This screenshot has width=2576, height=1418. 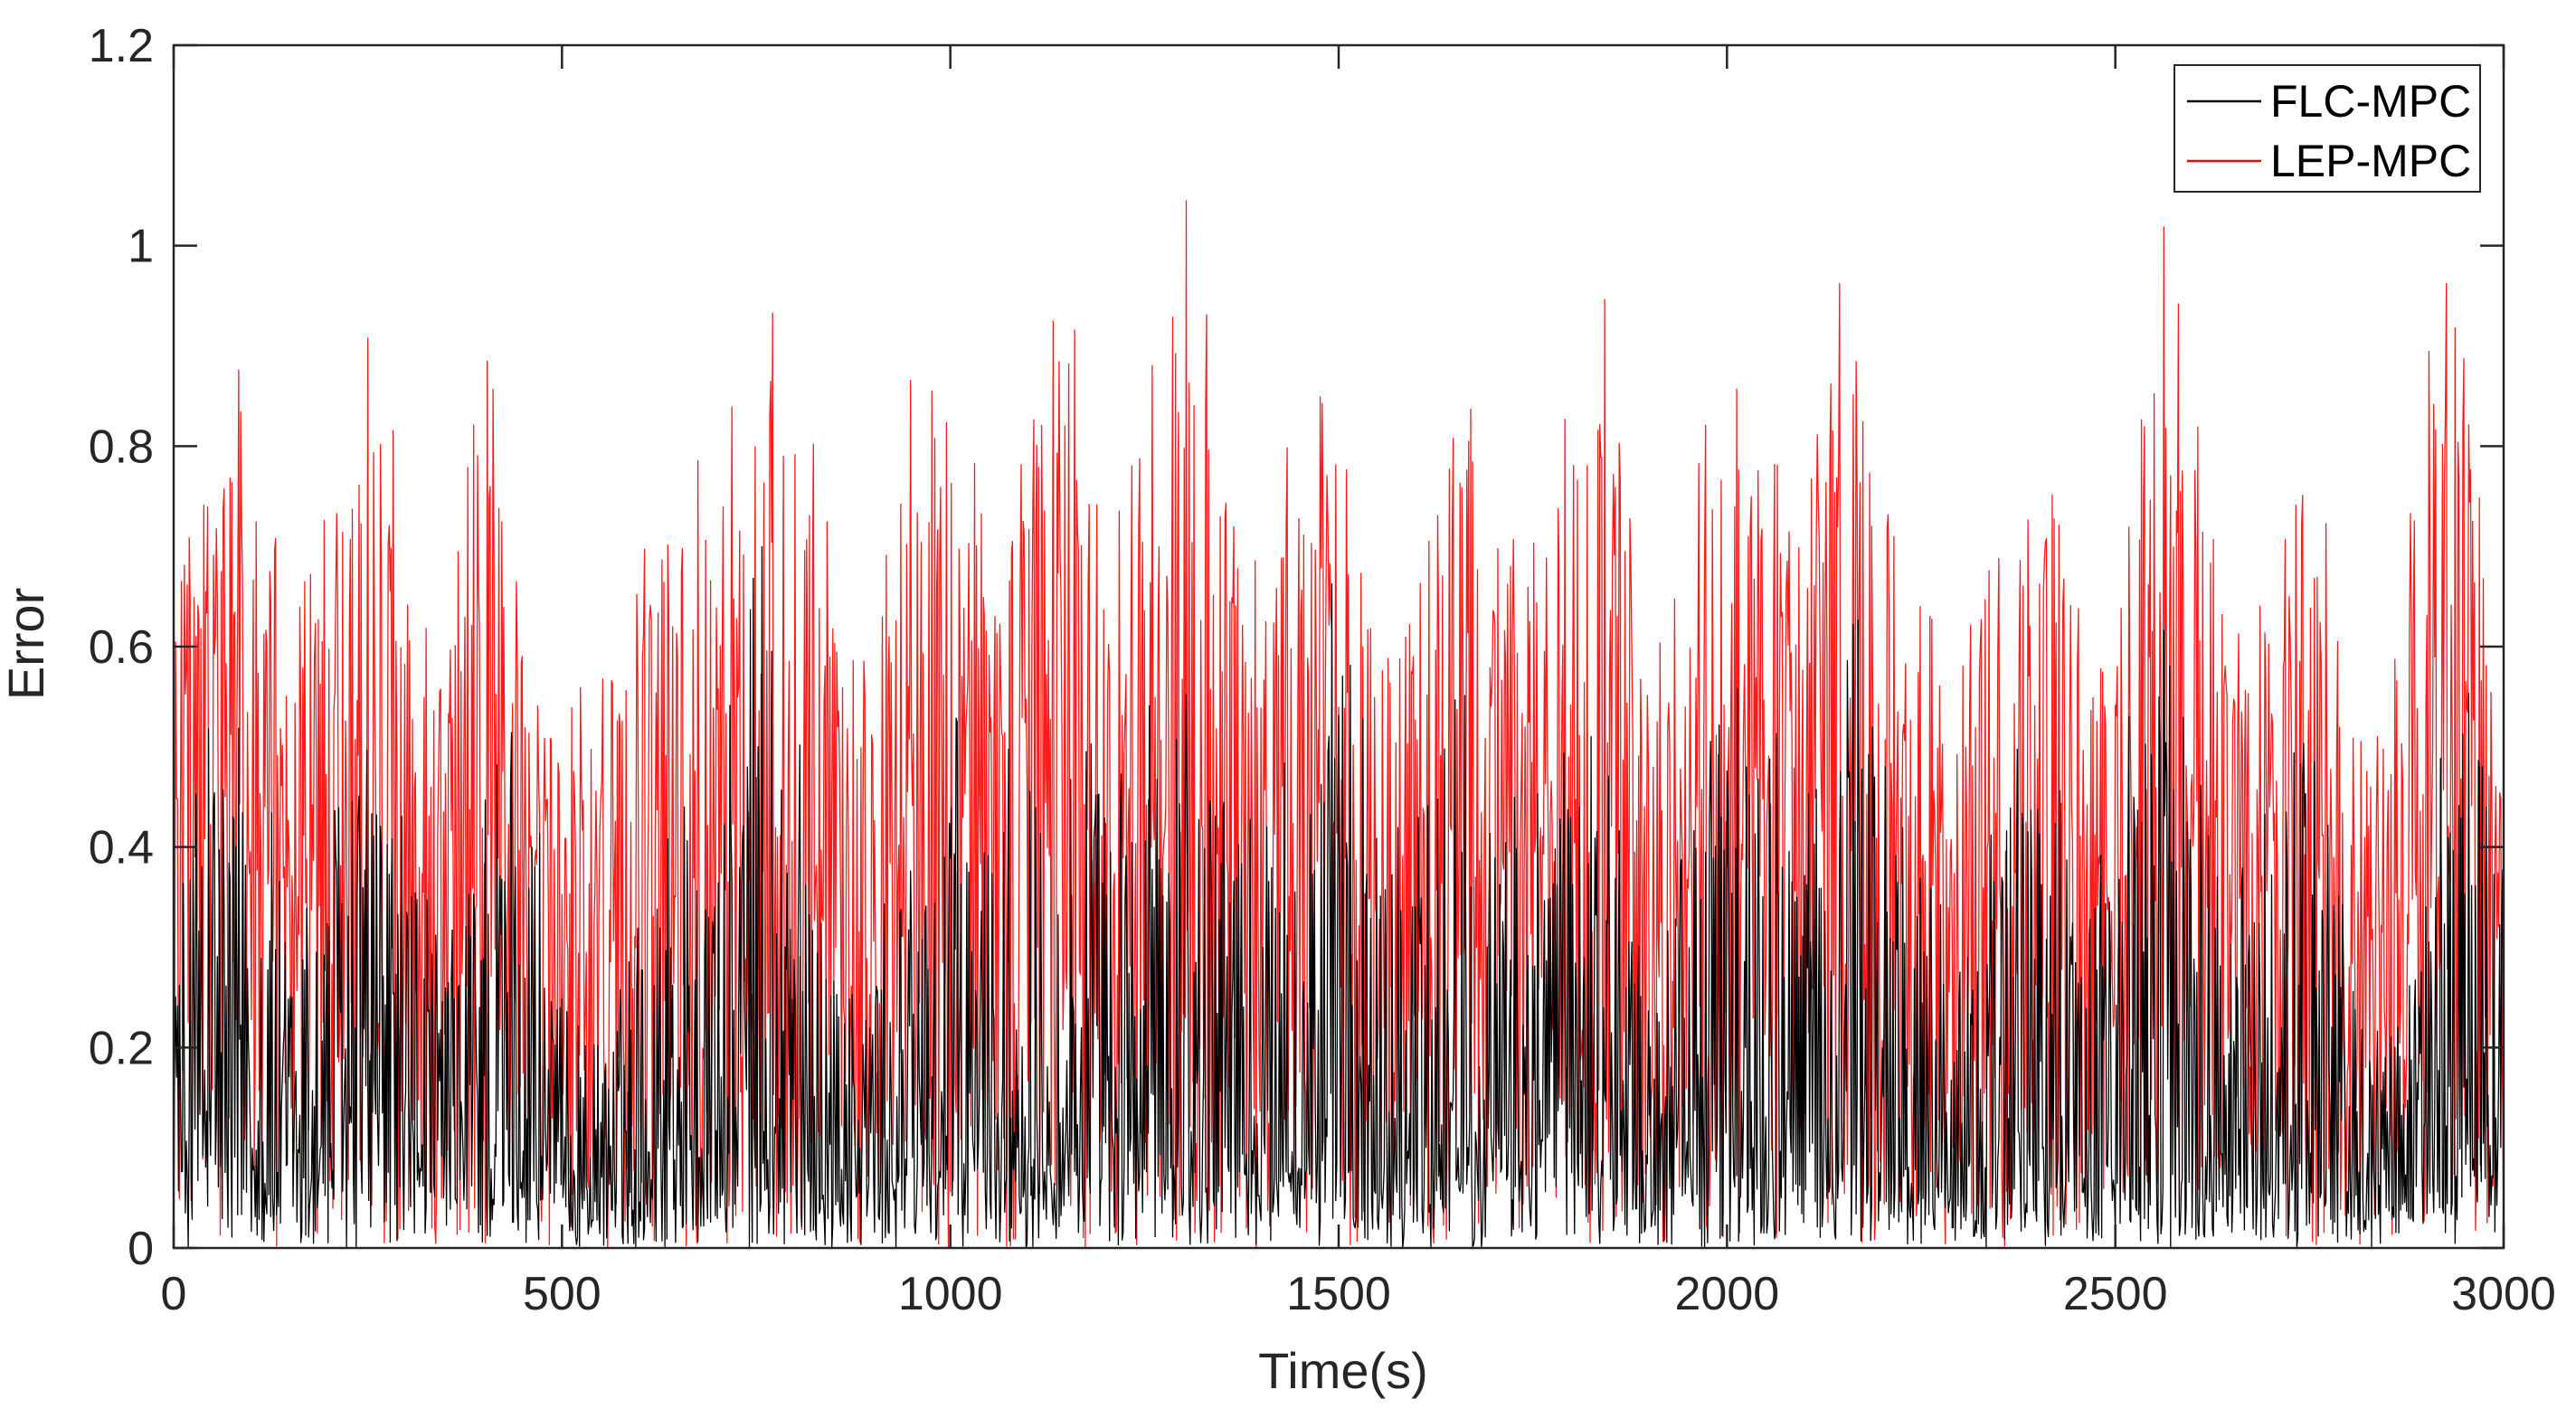 What do you see at coordinates (2371, 102) in the screenshot?
I see `legend-label-flc-mpc: FLC-MPC` at bounding box center [2371, 102].